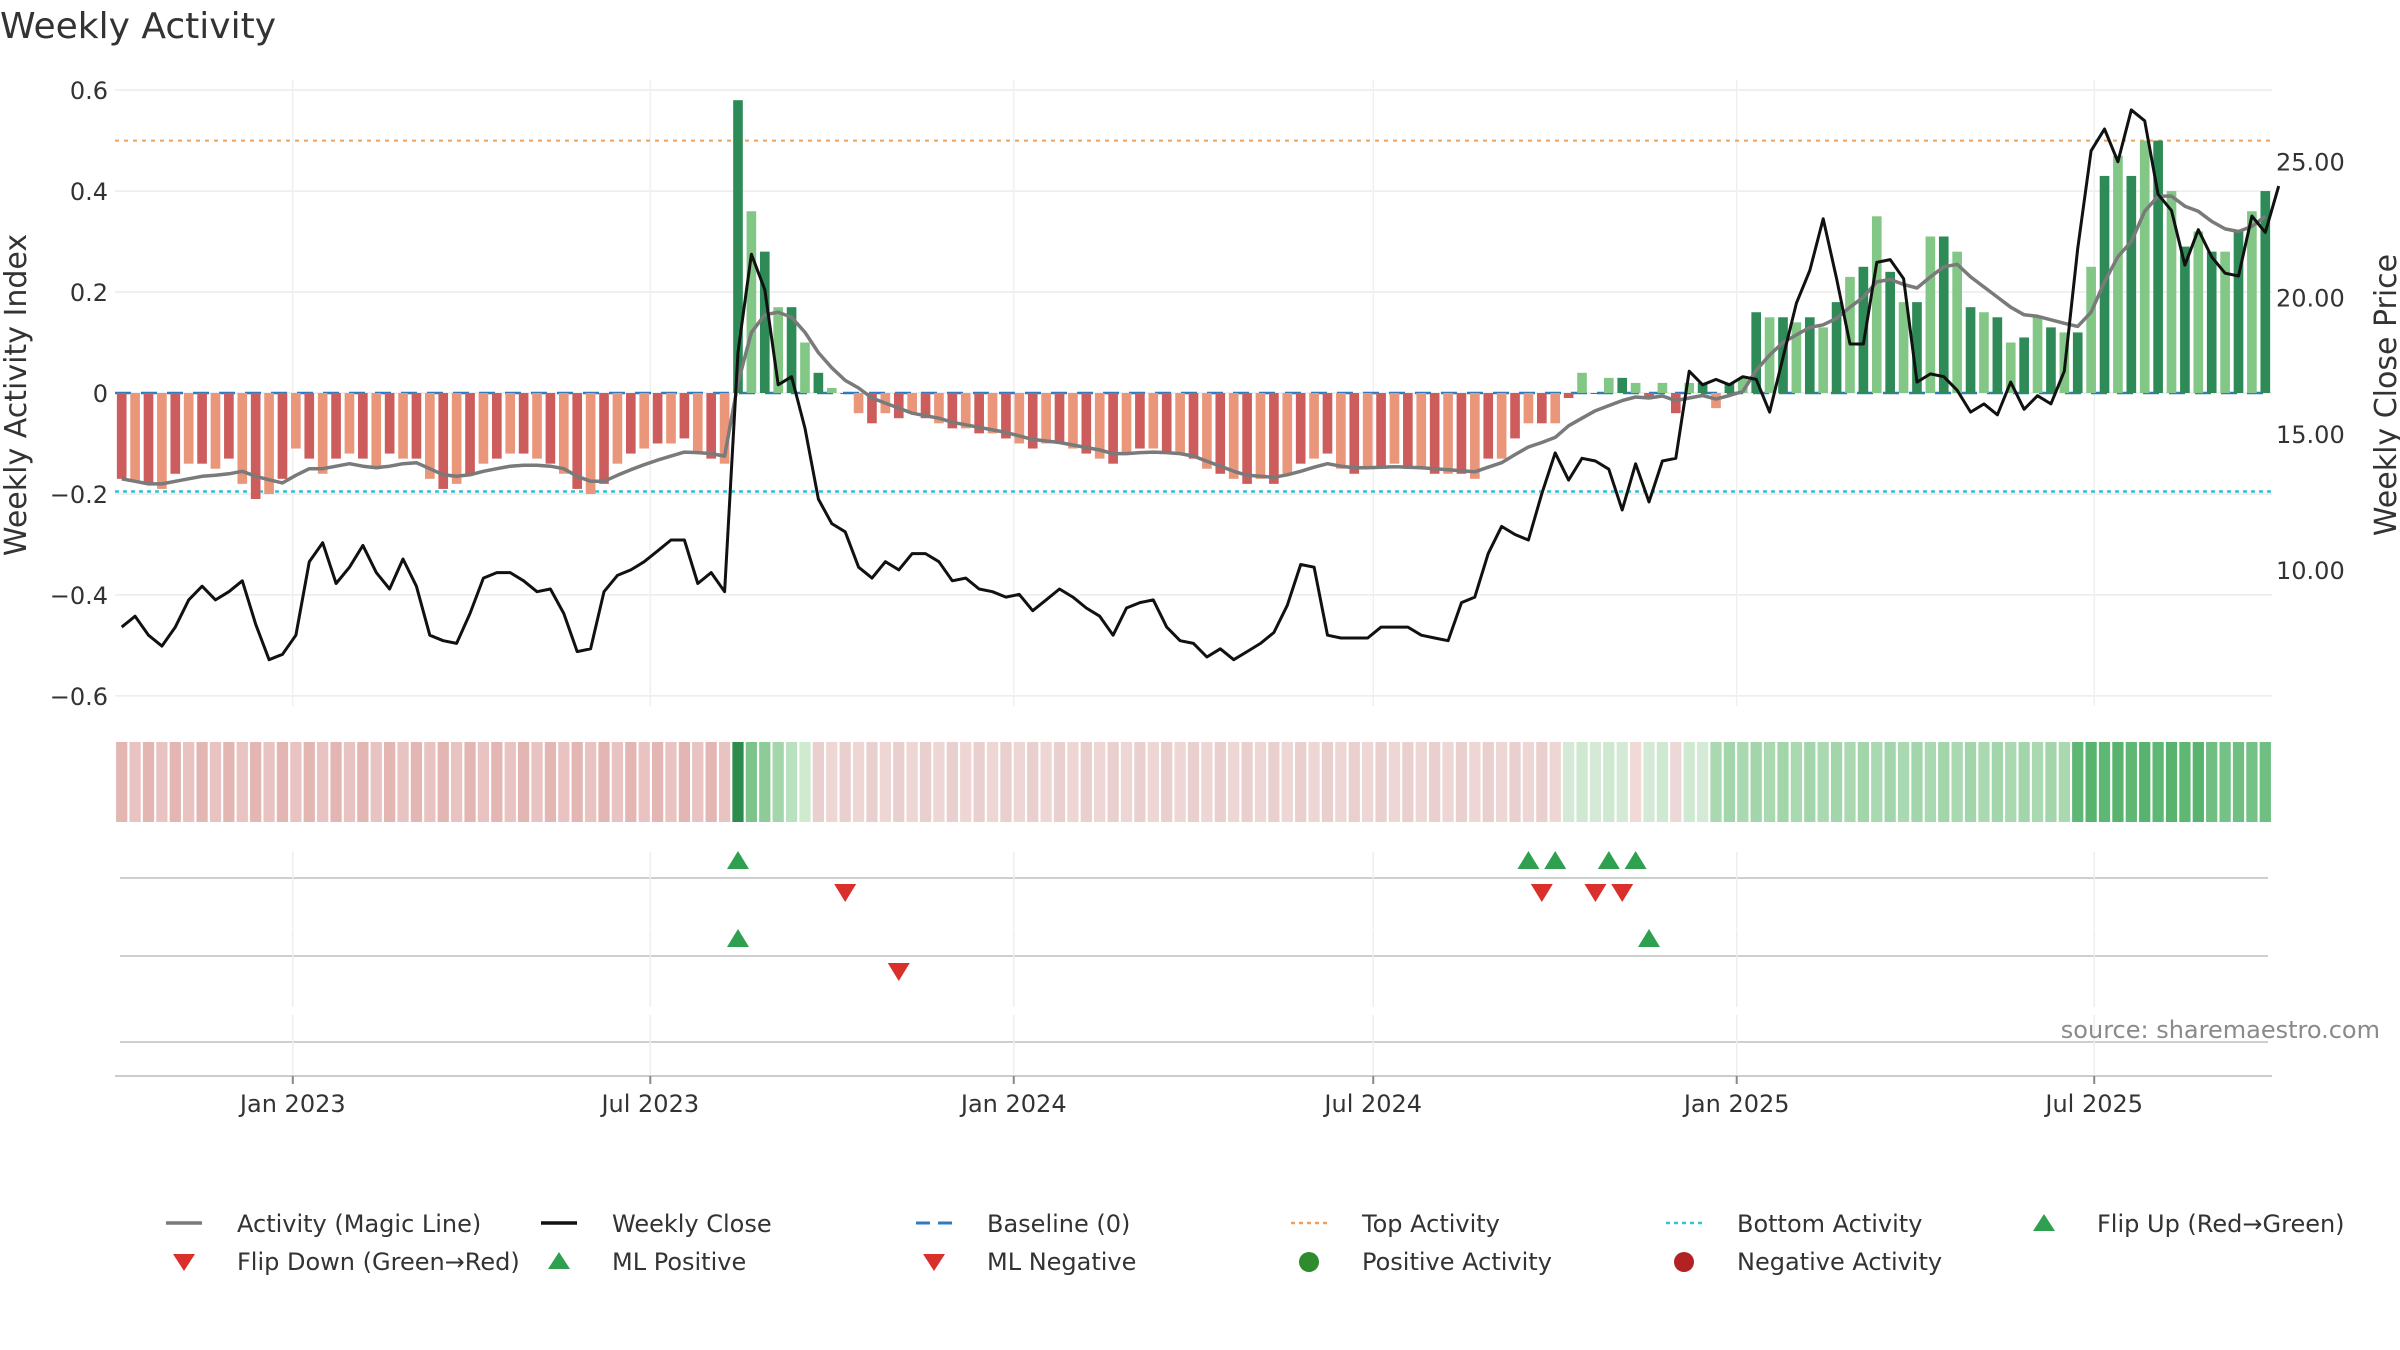 The width and height of the screenshot is (2400, 1350). What do you see at coordinates (2310, 299) in the screenshot?
I see `y2-tick-label: 20.00` at bounding box center [2310, 299].